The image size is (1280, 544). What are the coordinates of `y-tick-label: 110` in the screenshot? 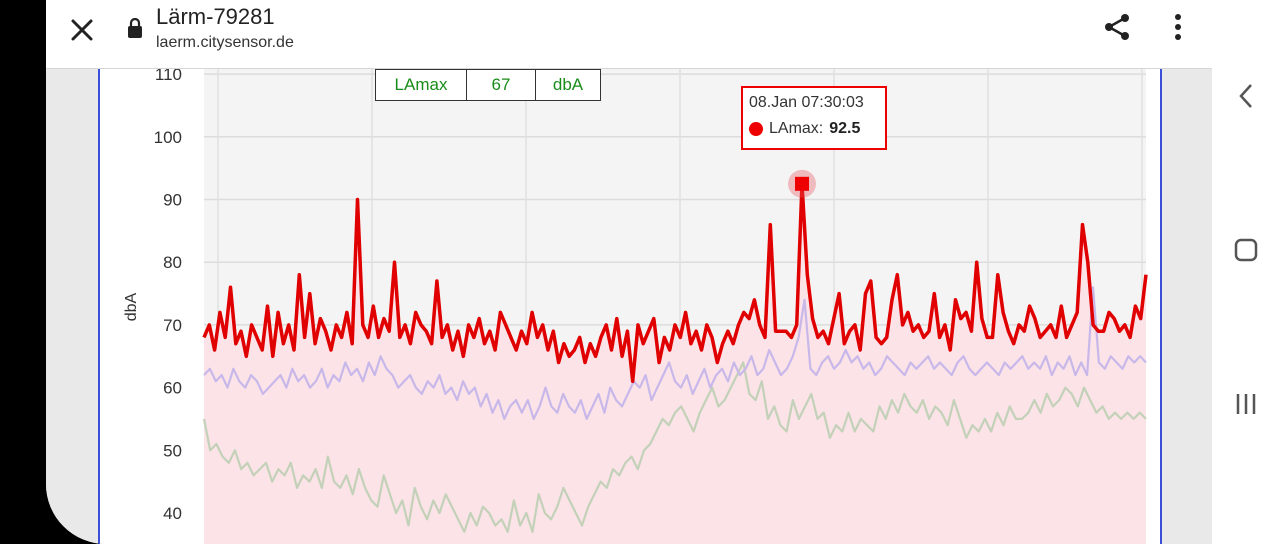 It's located at (168, 76).